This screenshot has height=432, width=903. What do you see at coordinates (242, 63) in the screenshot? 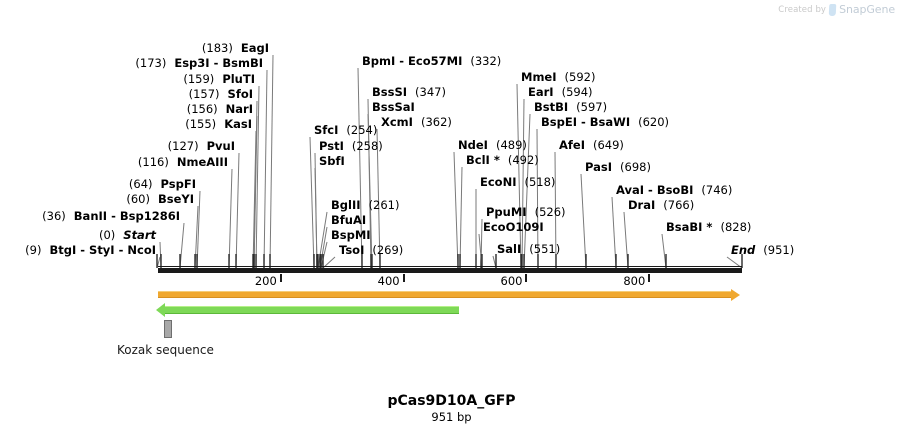
I see `enzyme-name: BsmBI` at bounding box center [242, 63].